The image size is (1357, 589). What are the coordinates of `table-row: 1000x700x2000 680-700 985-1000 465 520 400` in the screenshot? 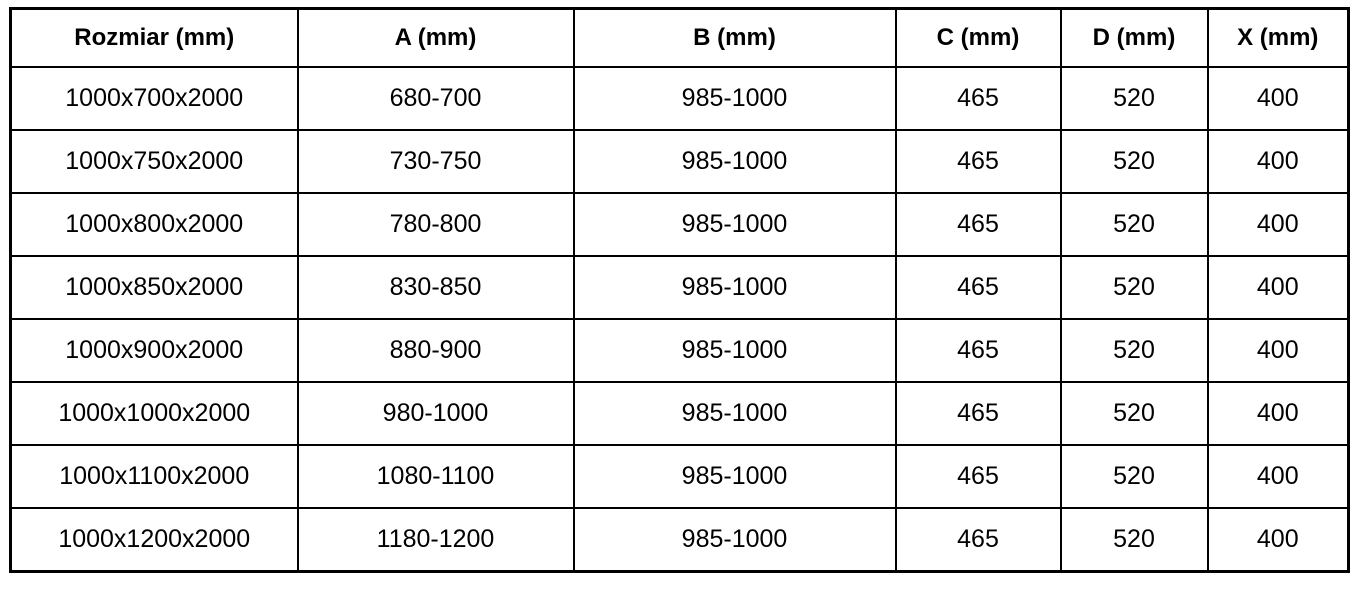 It's located at (679, 98).